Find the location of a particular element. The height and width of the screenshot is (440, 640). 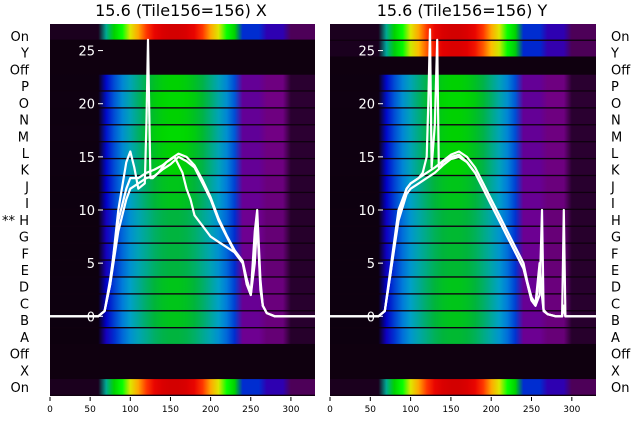

row-label-b: B is located at coordinates (615, 321).